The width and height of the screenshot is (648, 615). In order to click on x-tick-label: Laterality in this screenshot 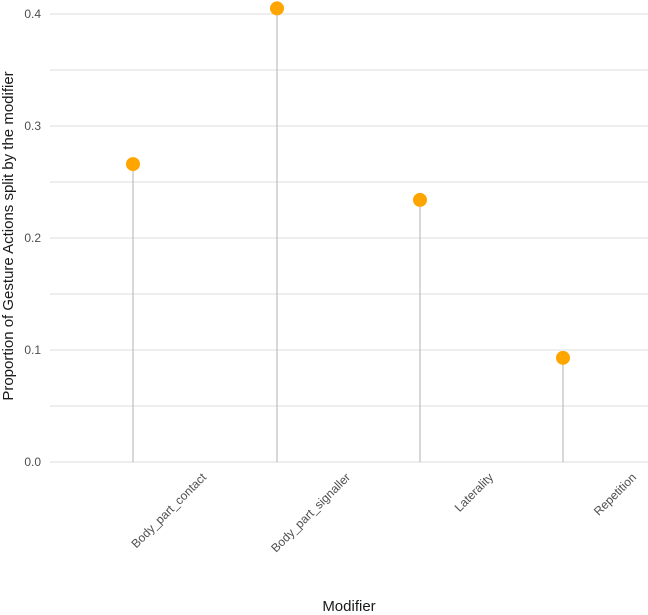, I will do `click(474, 492)`.